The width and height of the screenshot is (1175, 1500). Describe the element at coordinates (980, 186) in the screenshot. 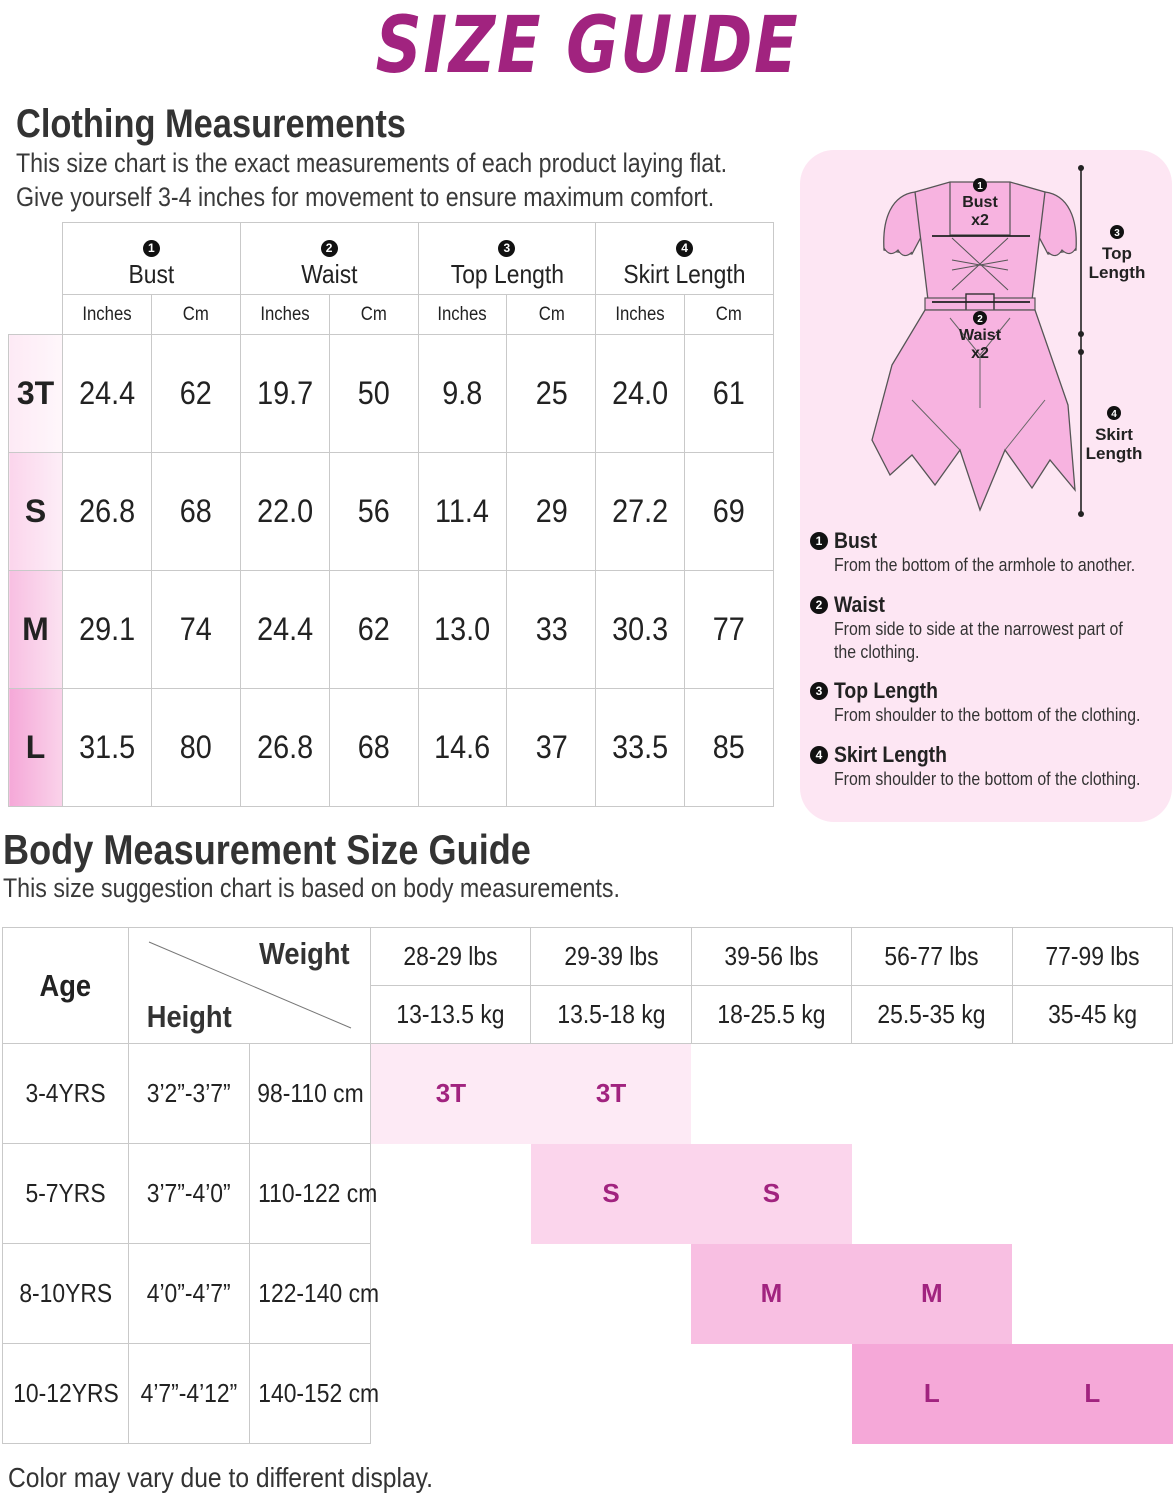

I see `svg-text: 1` at that location.